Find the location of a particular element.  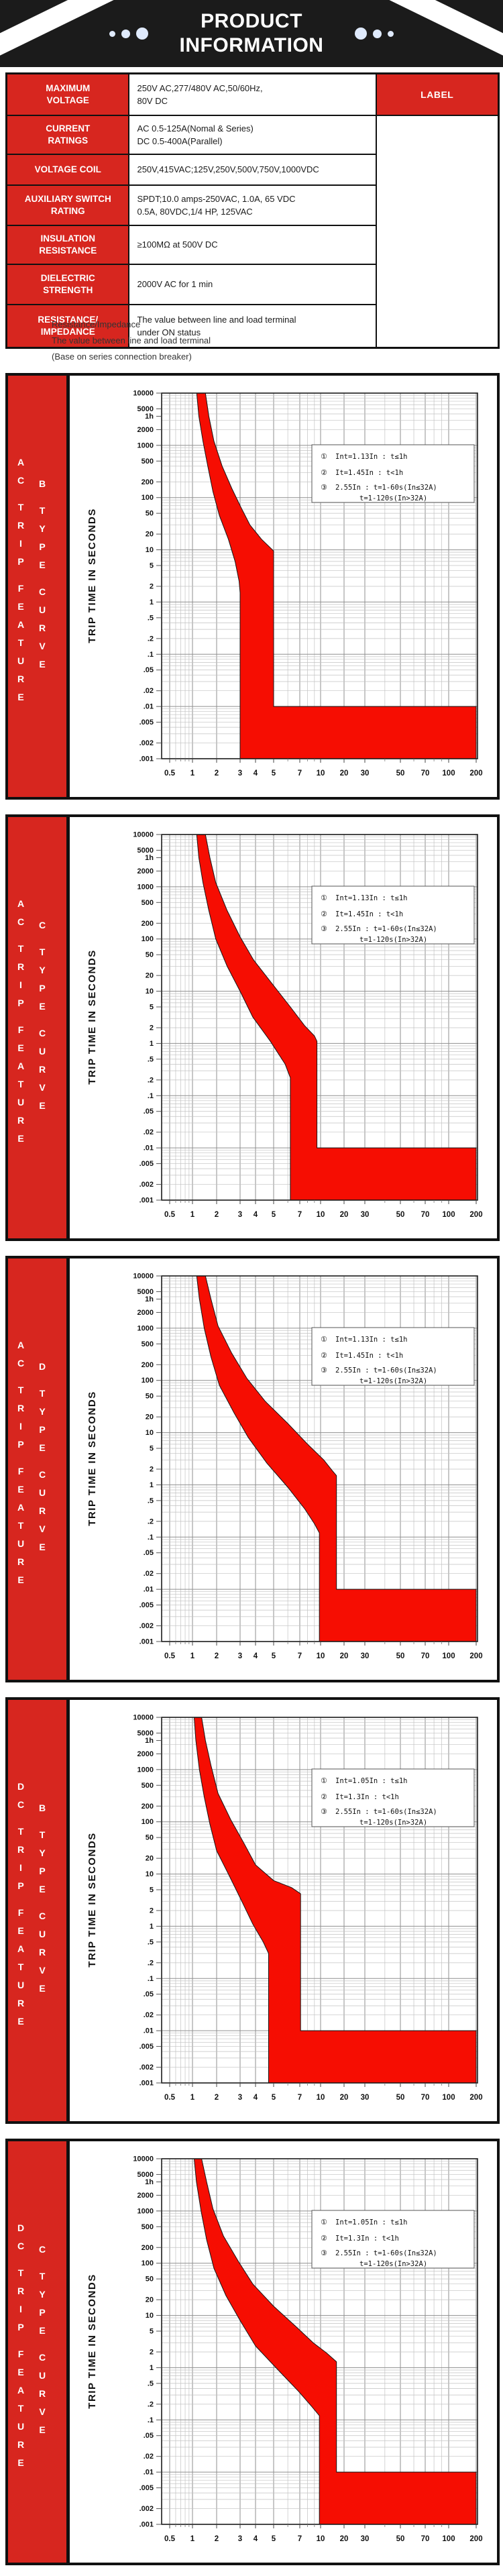

dot-group-left is located at coordinates (128, 33).